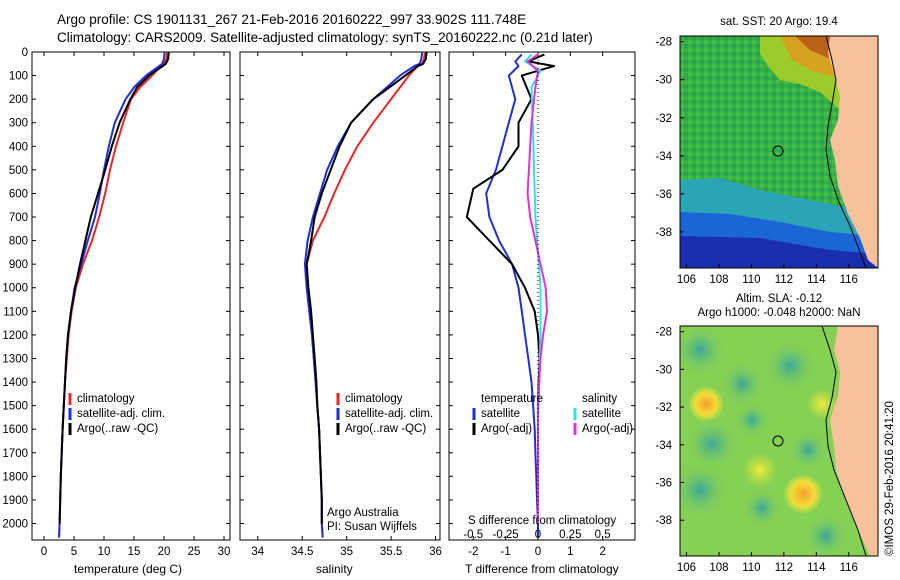 The height and width of the screenshot is (580, 900). I want to click on x-tick-label: 30, so click(224, 552).